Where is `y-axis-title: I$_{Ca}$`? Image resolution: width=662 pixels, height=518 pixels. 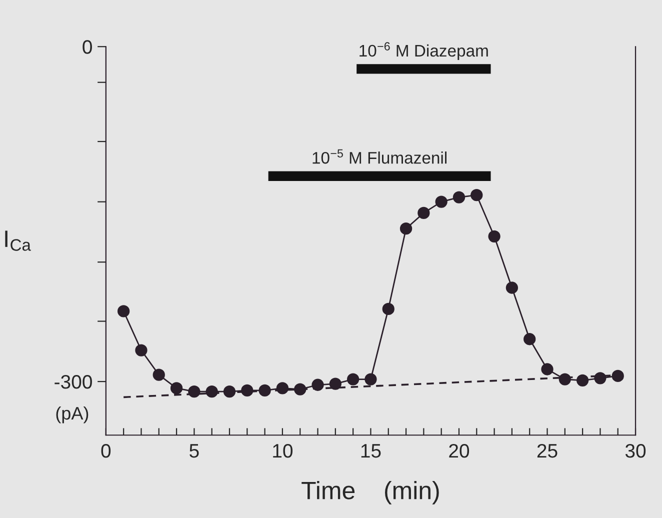
y-axis-title: I$_{Ca}$ is located at coordinates (18, 240).